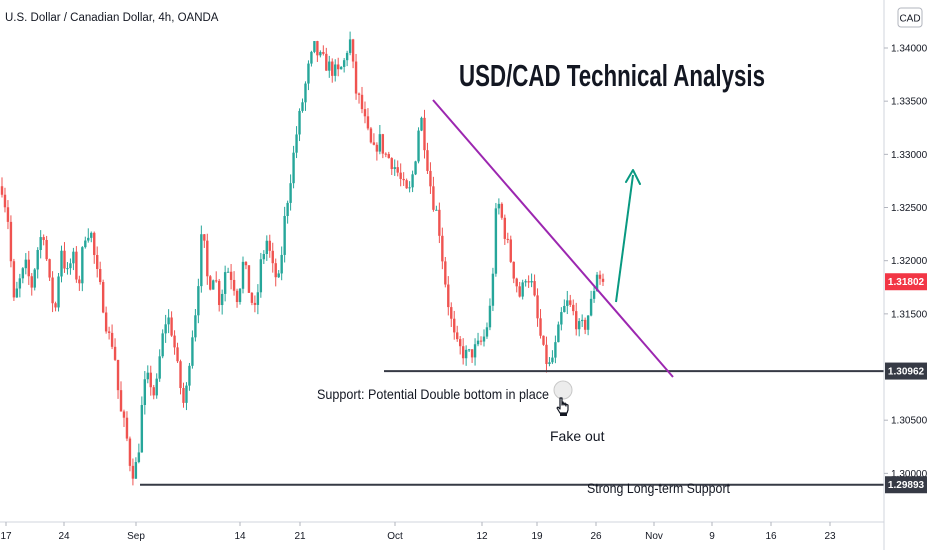 This screenshot has width=932, height=555. What do you see at coordinates (442, 531) in the screenshot?
I see `time-scale: 17 24 Sep 14 21 Oct 12 19 26 Nov 9 16 23` at bounding box center [442, 531].